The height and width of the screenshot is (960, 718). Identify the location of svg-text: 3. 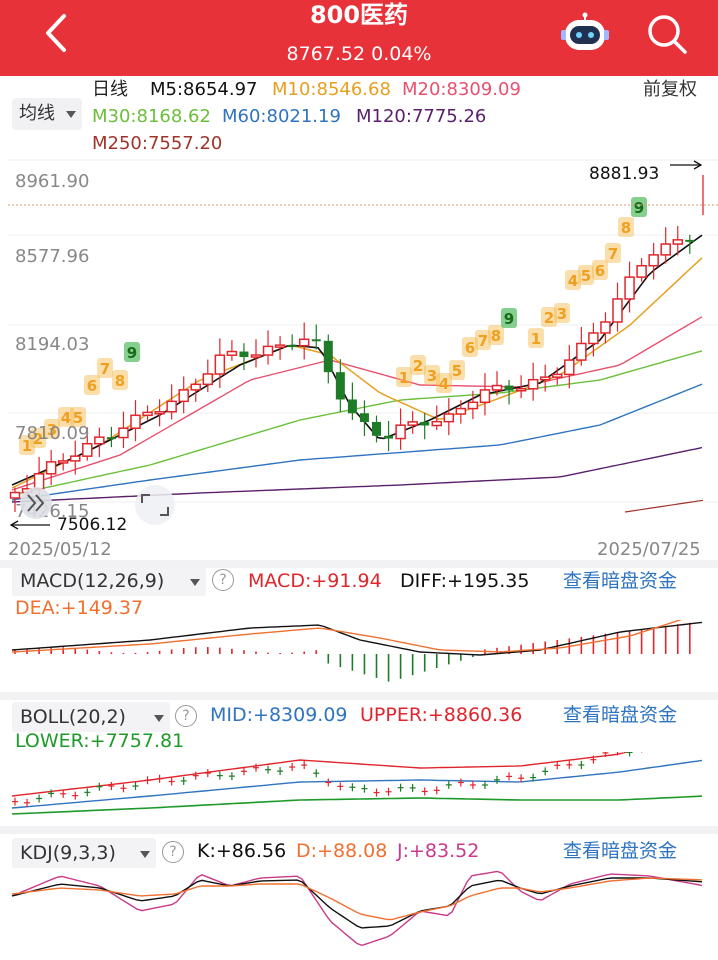
(52, 430).